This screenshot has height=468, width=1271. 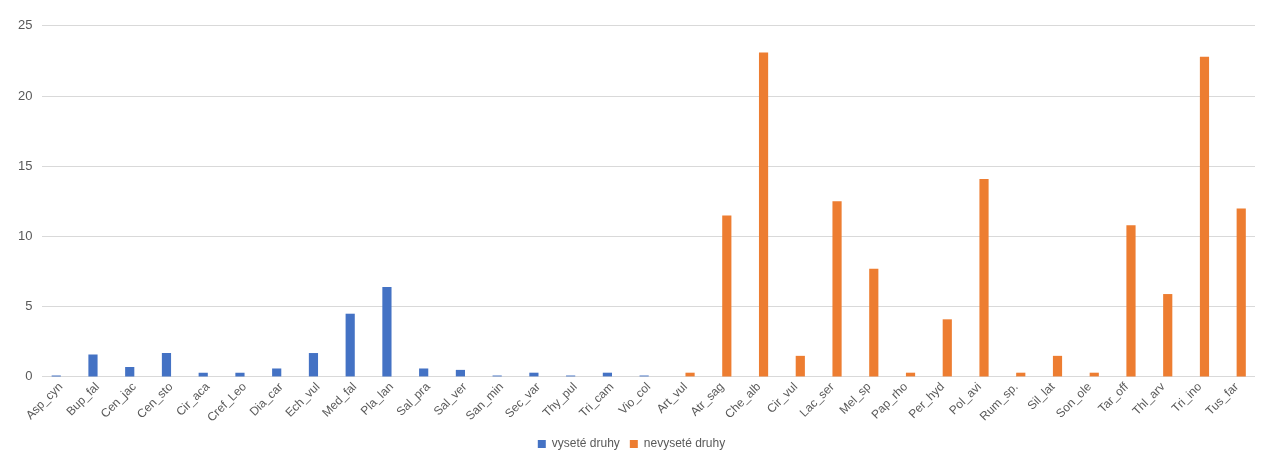 I want to click on y-tick-label: 20, so click(x=25, y=95).